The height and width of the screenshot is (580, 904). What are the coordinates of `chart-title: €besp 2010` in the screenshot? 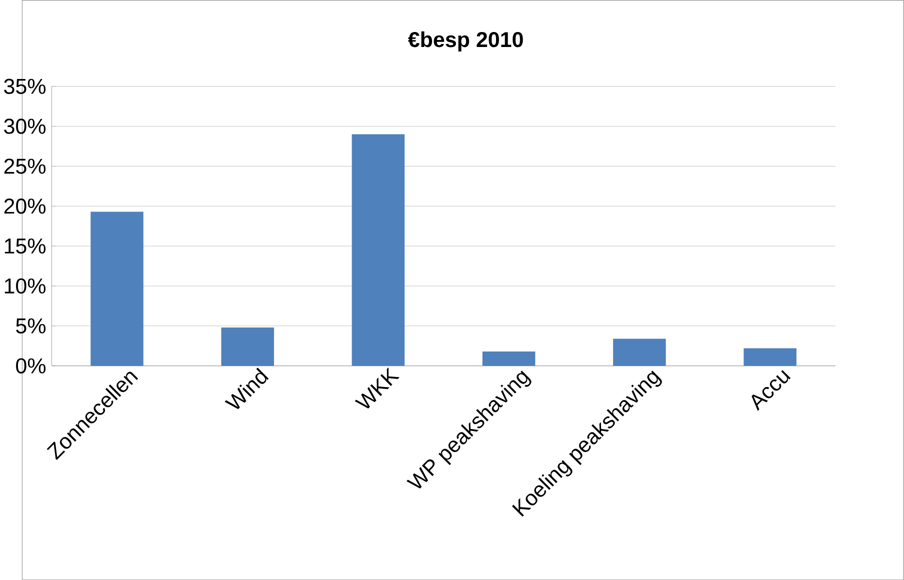 It's located at (465, 41).